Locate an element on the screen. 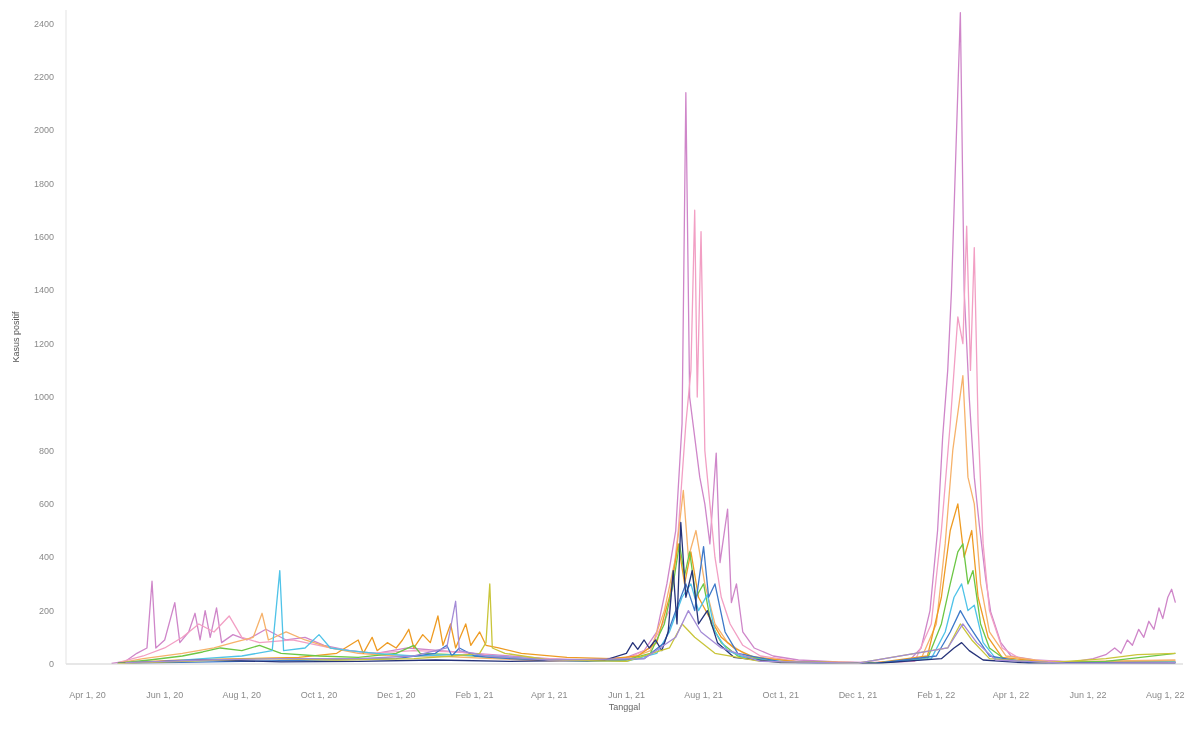 The width and height of the screenshot is (1196, 737). y-tick-label: 1800 is located at coordinates (43, 183).